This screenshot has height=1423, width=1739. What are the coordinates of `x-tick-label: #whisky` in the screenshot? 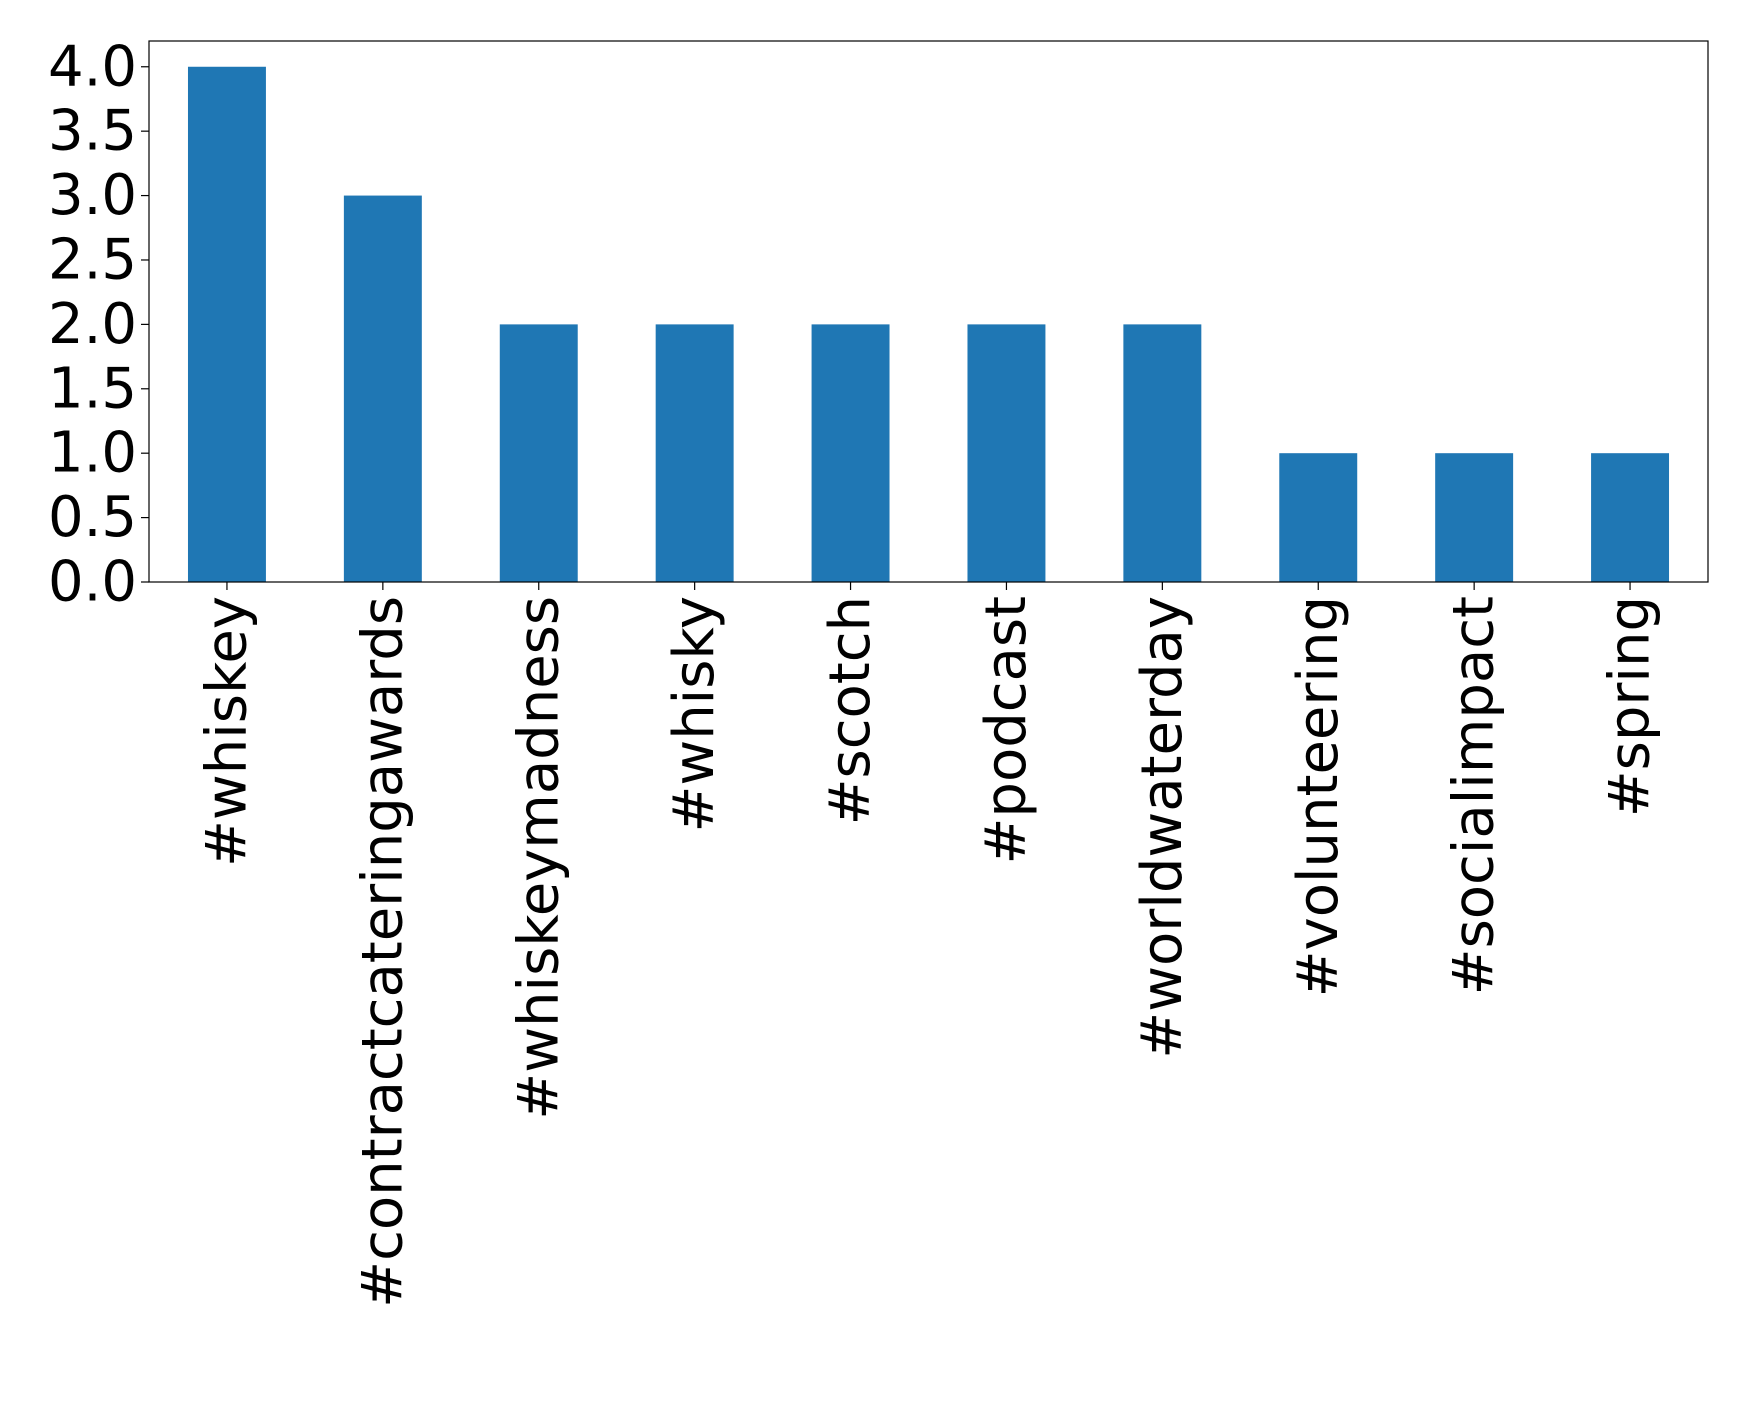 It's located at (694, 714).